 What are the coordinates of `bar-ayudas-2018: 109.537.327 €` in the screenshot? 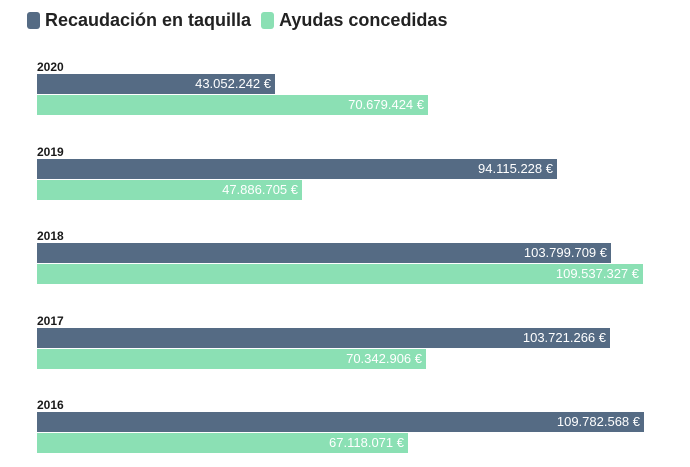 It's located at (340, 274).